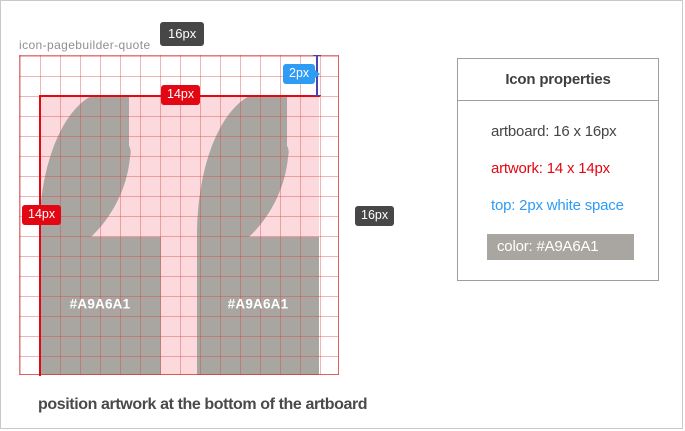  Describe the element at coordinates (258, 235) in the screenshot. I see `quote-mark-right` at that location.